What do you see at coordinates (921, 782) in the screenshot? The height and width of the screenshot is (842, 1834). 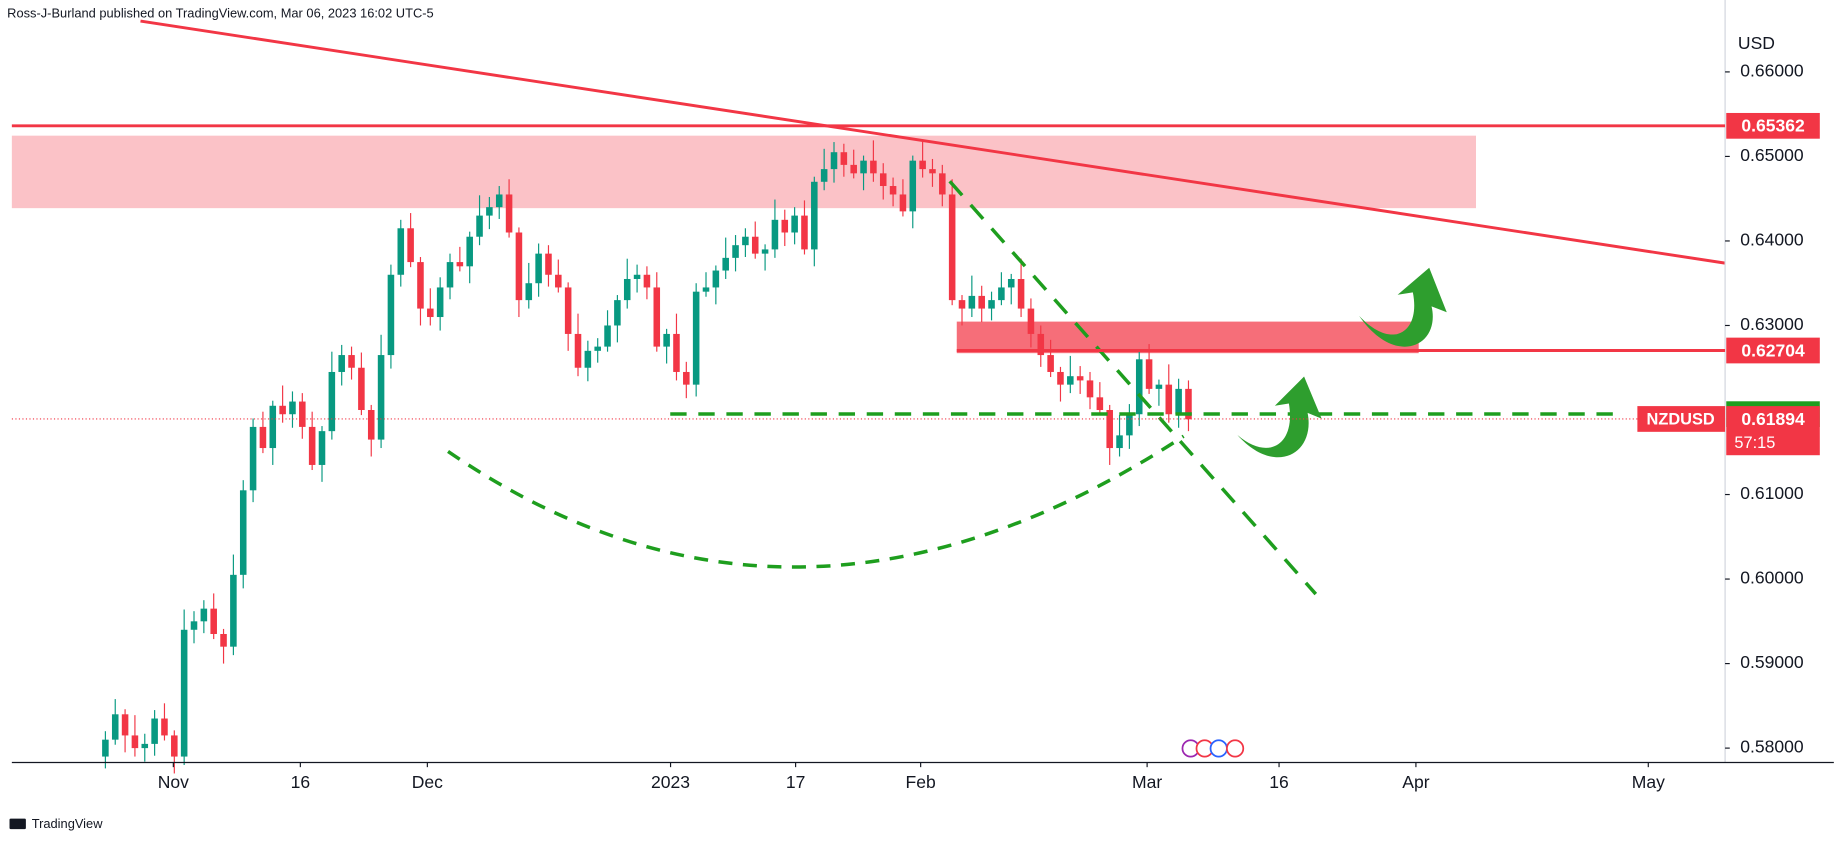 I see `x-tick-label: Feb` at bounding box center [921, 782].